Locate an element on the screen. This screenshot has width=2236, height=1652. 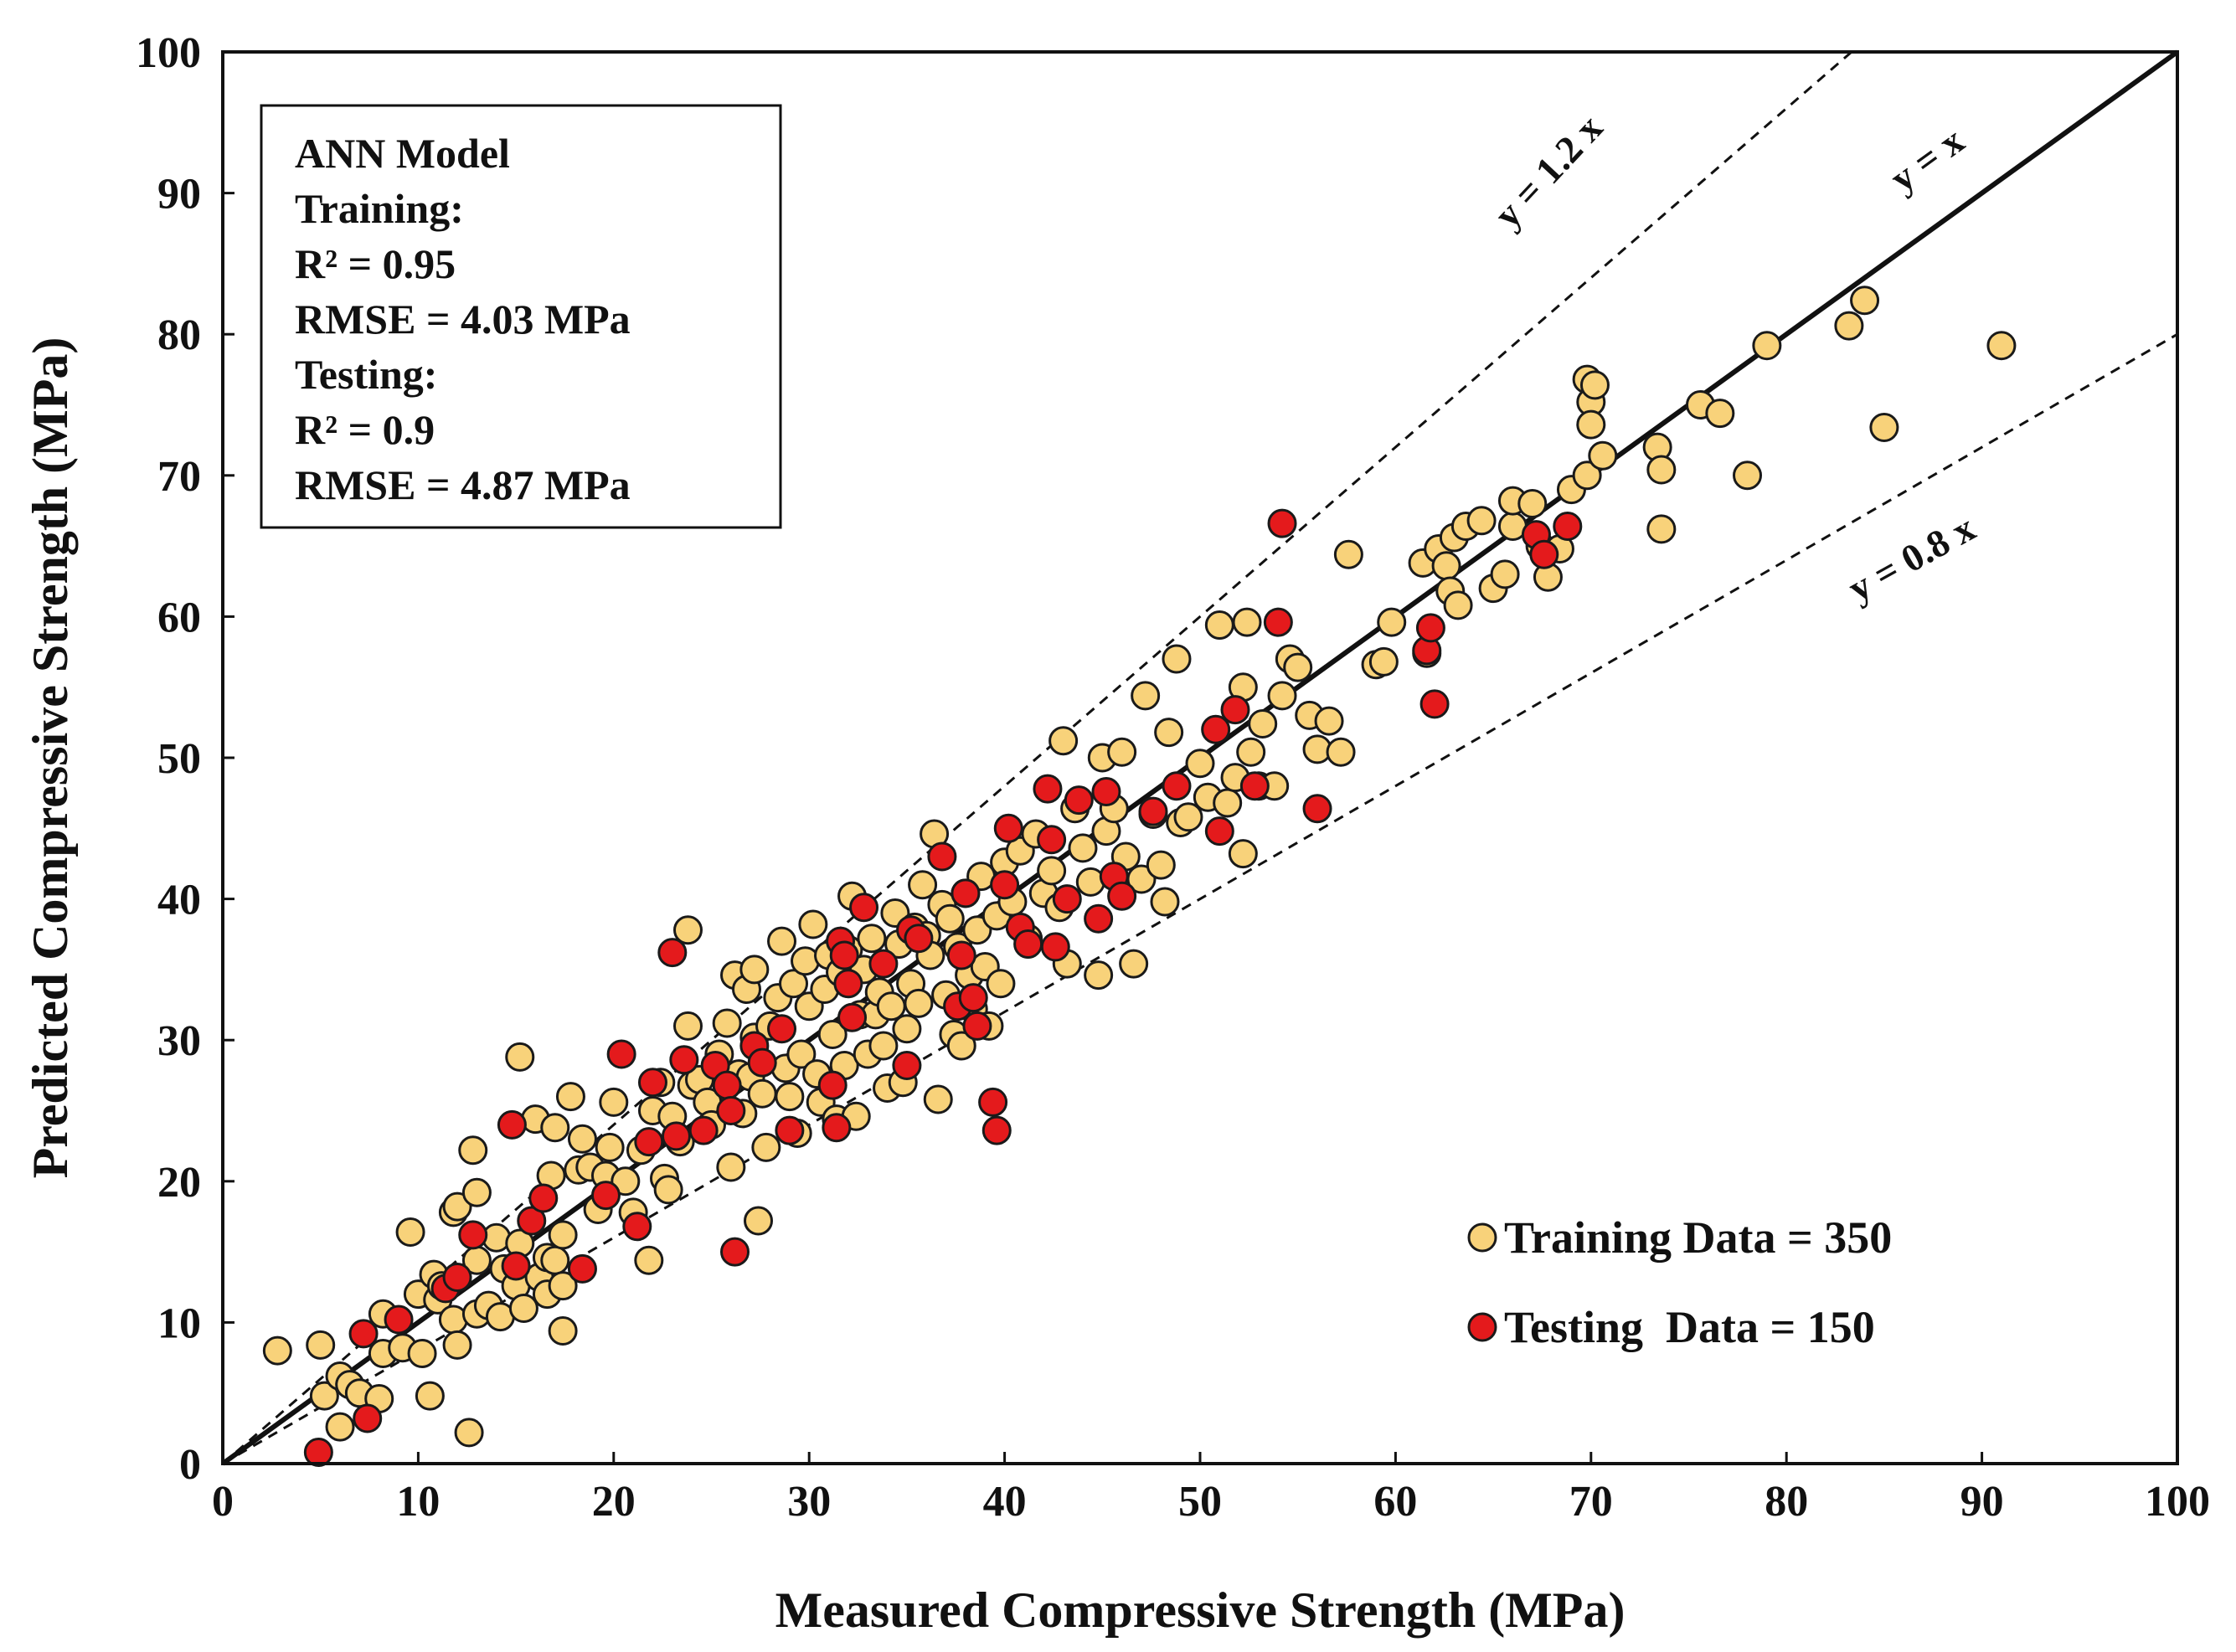
info-training-heading: Training: is located at coordinates (380, 208).